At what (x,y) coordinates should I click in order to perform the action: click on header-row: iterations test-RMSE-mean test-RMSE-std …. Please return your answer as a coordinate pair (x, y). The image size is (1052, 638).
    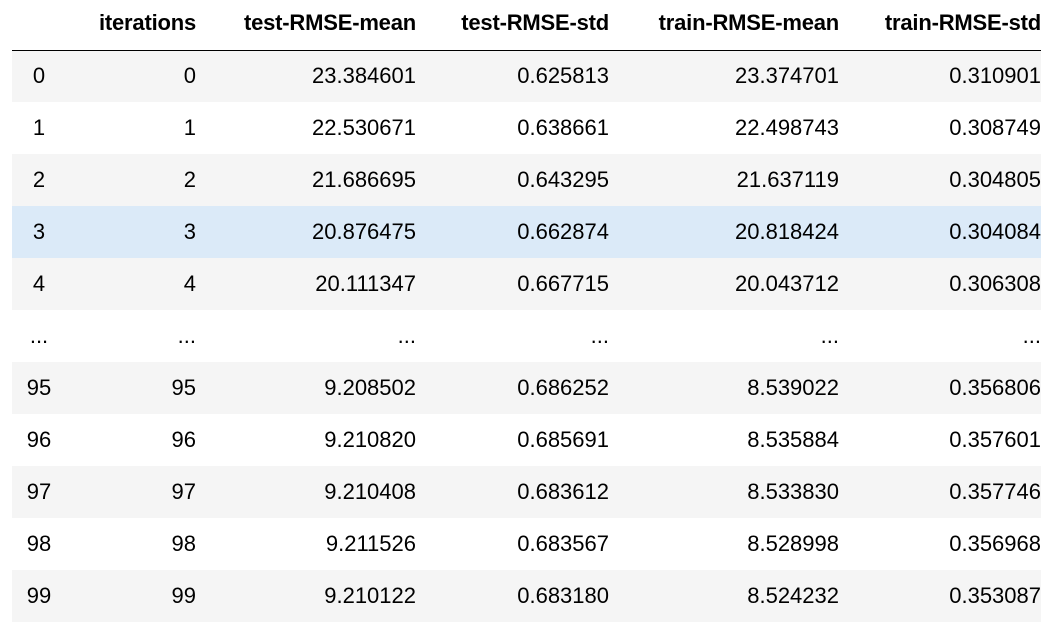
    Looking at the image, I should click on (526, 25).